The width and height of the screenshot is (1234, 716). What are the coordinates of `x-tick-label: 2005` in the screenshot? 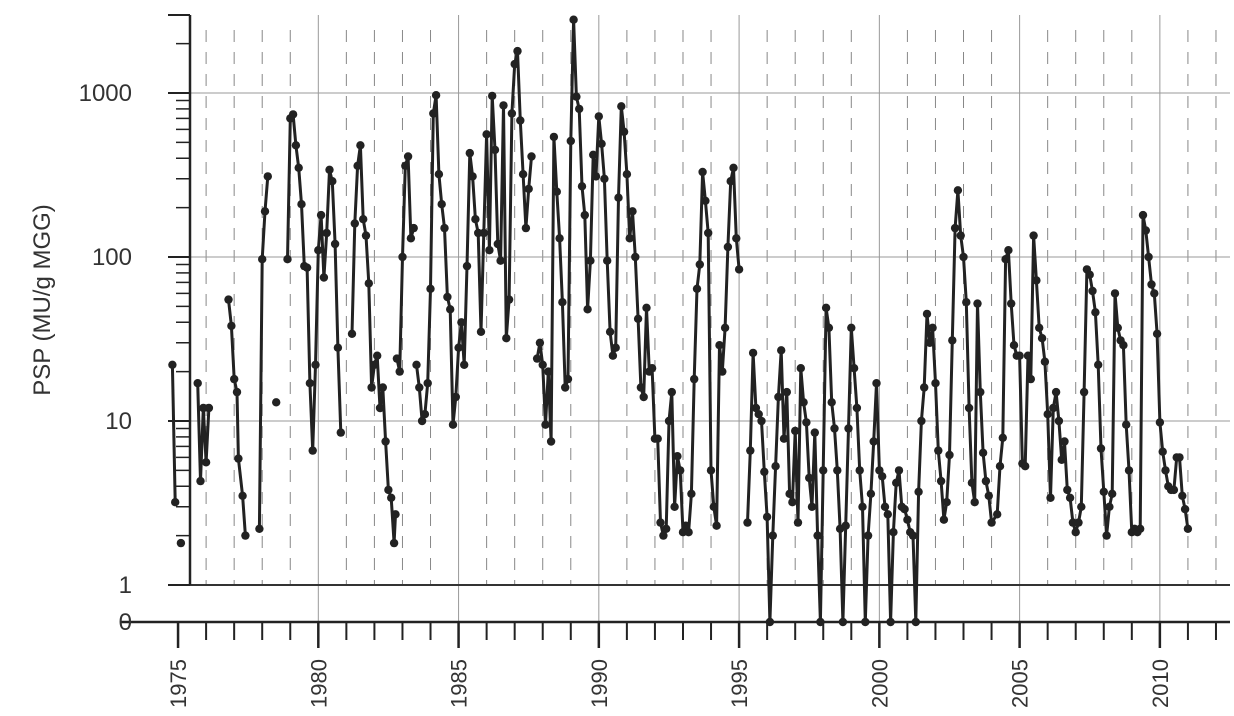 It's located at (1020, 683).